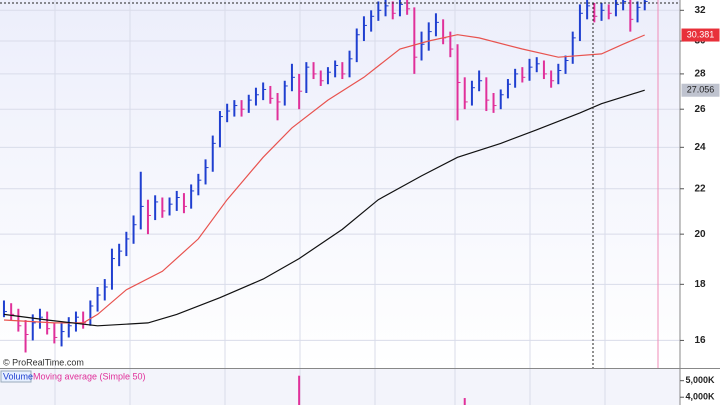 The height and width of the screenshot is (405, 720). What do you see at coordinates (700, 109) in the screenshot?
I see `y-tick-label: 26` at bounding box center [700, 109].